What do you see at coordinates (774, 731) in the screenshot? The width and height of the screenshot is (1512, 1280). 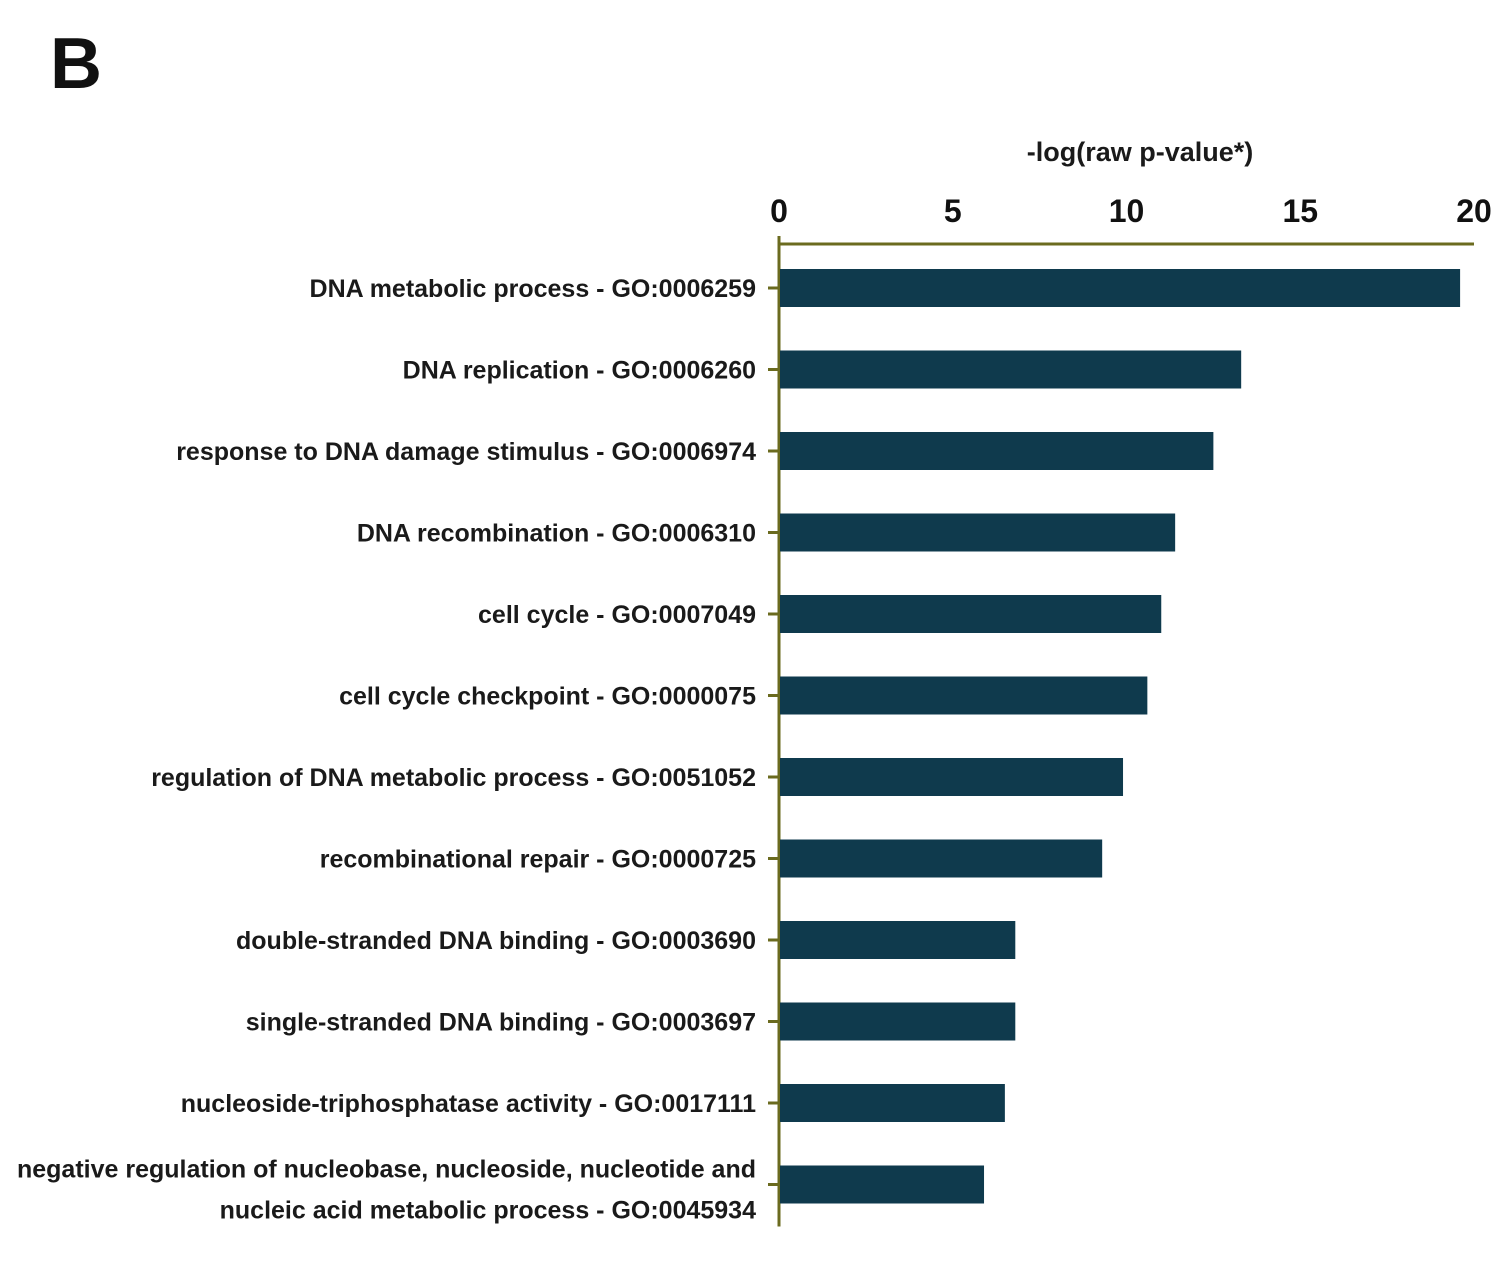 I see `y-axis` at bounding box center [774, 731].